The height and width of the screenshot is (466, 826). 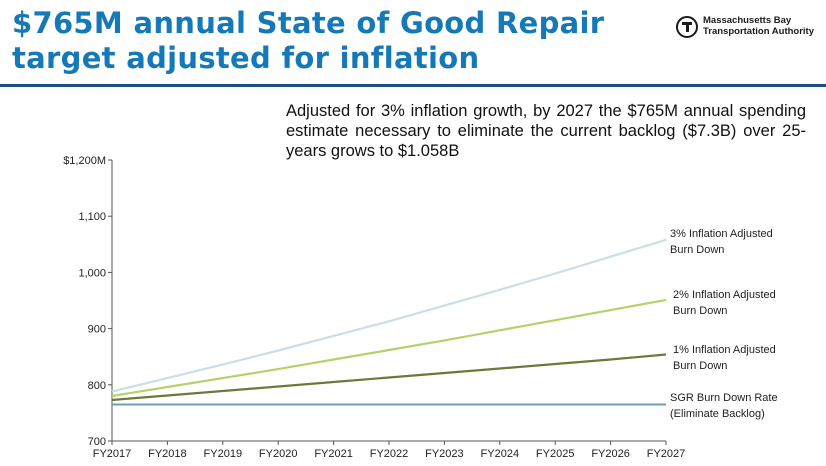 What do you see at coordinates (112, 454) in the screenshot?
I see `x-tick-label: FY2017` at bounding box center [112, 454].